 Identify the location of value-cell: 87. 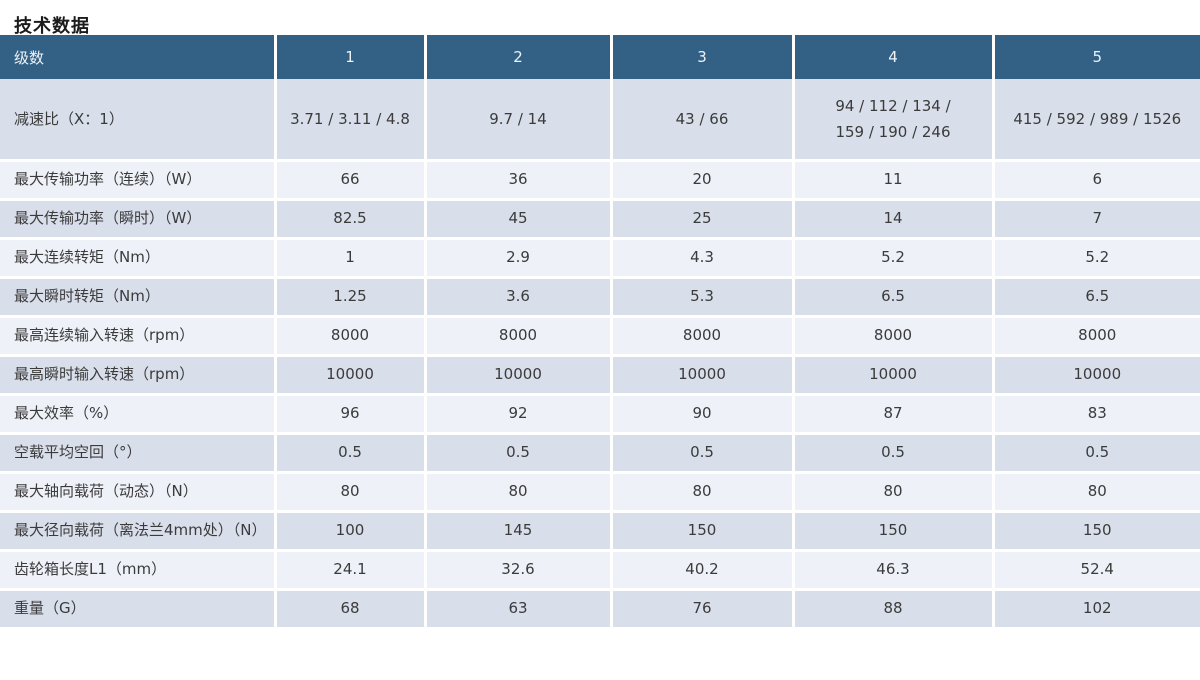
(894, 414).